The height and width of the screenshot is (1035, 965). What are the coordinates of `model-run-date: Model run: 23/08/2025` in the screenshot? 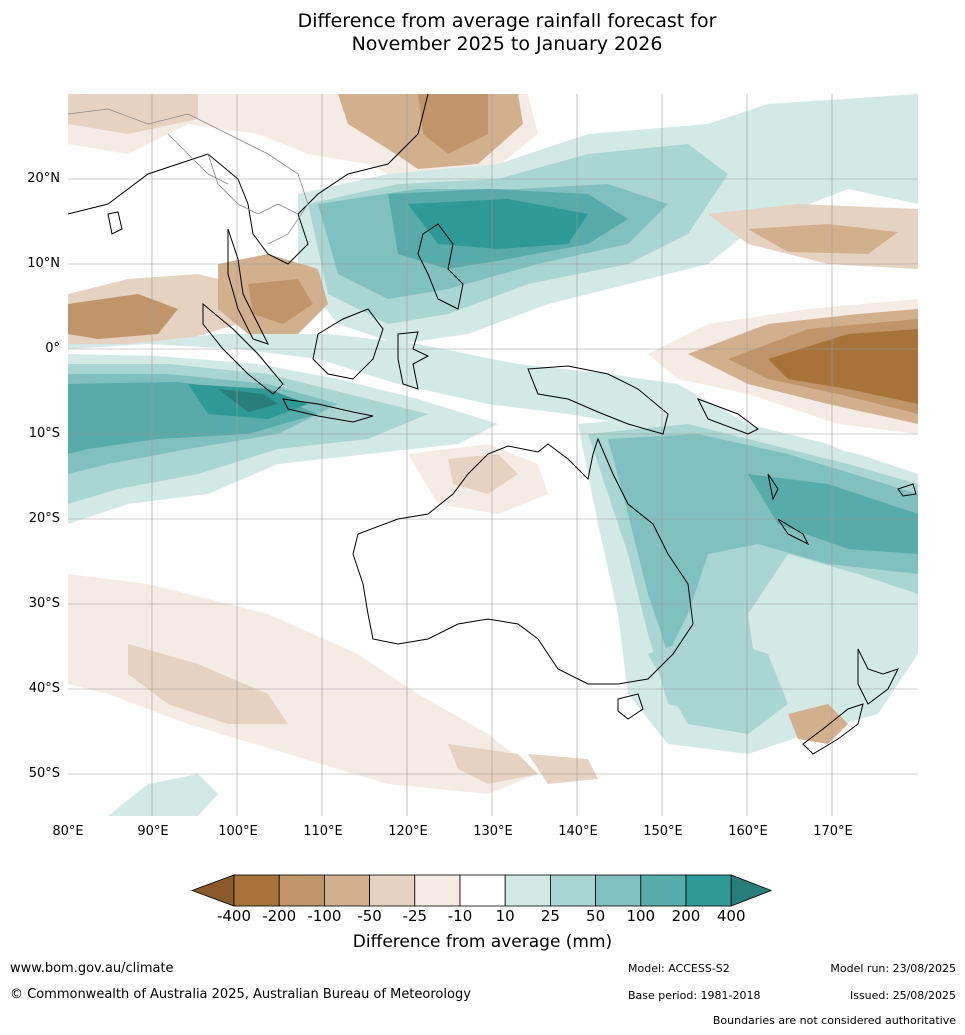 It's located at (893, 968).